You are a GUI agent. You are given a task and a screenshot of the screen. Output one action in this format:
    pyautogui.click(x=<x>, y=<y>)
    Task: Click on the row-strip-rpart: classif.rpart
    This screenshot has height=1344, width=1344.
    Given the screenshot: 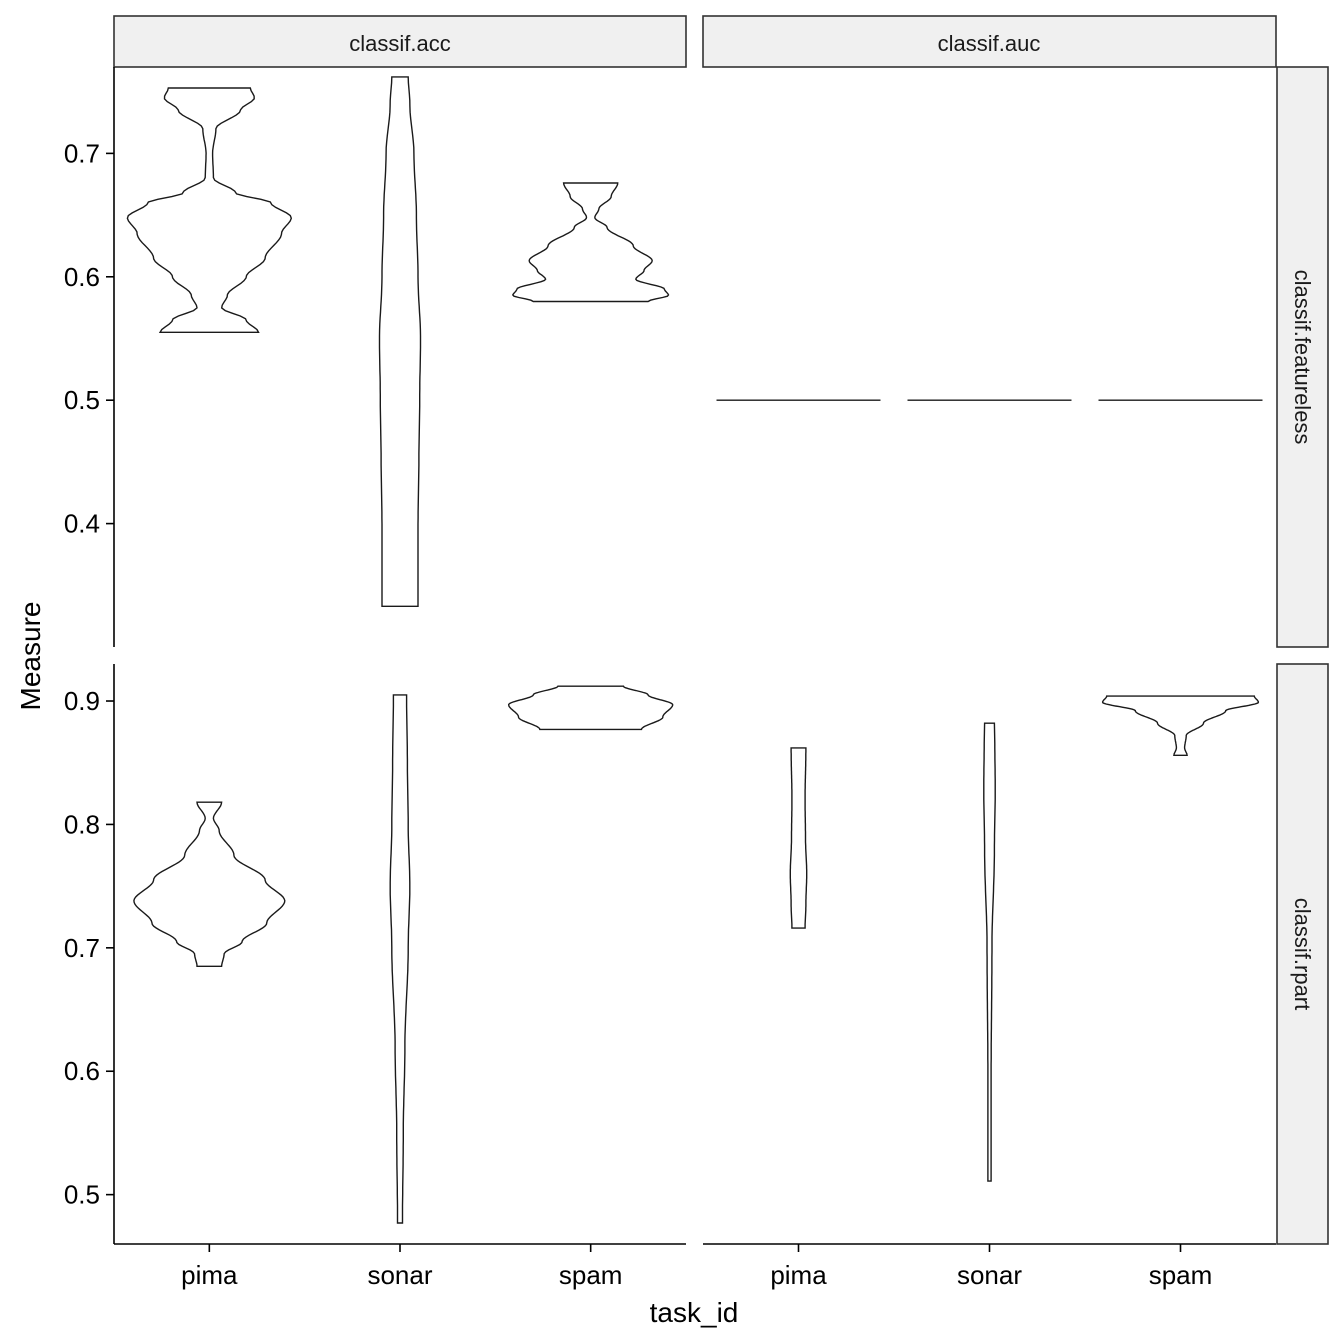 What is the action you would take?
    pyautogui.click(x=1302, y=954)
    